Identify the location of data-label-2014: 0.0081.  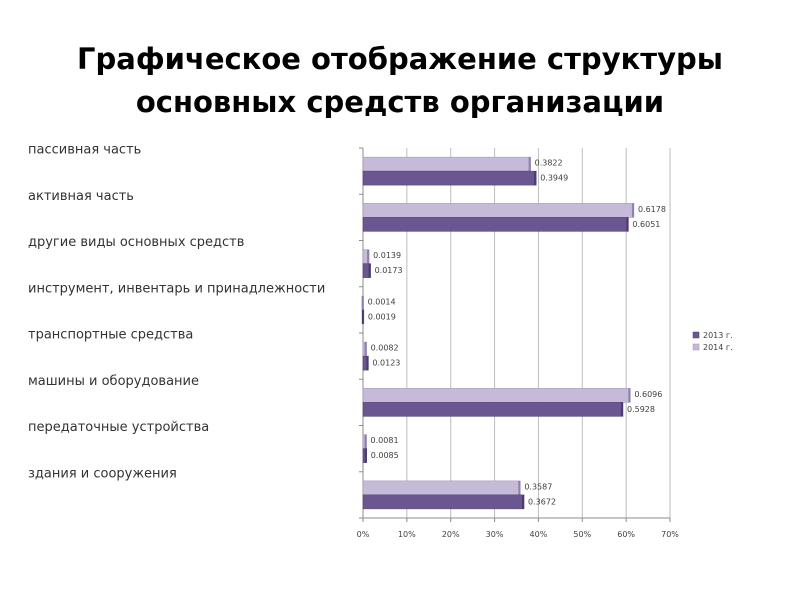
(385, 440).